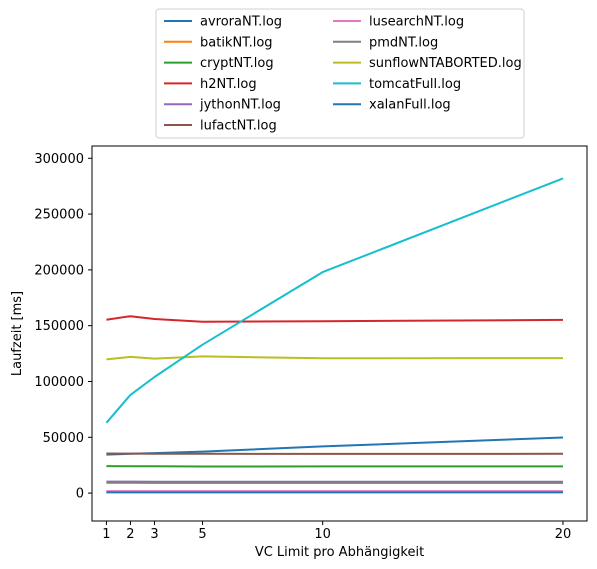  What do you see at coordinates (415, 84) in the screenshot?
I see `legend-label: tomcatFull.log` at bounding box center [415, 84].